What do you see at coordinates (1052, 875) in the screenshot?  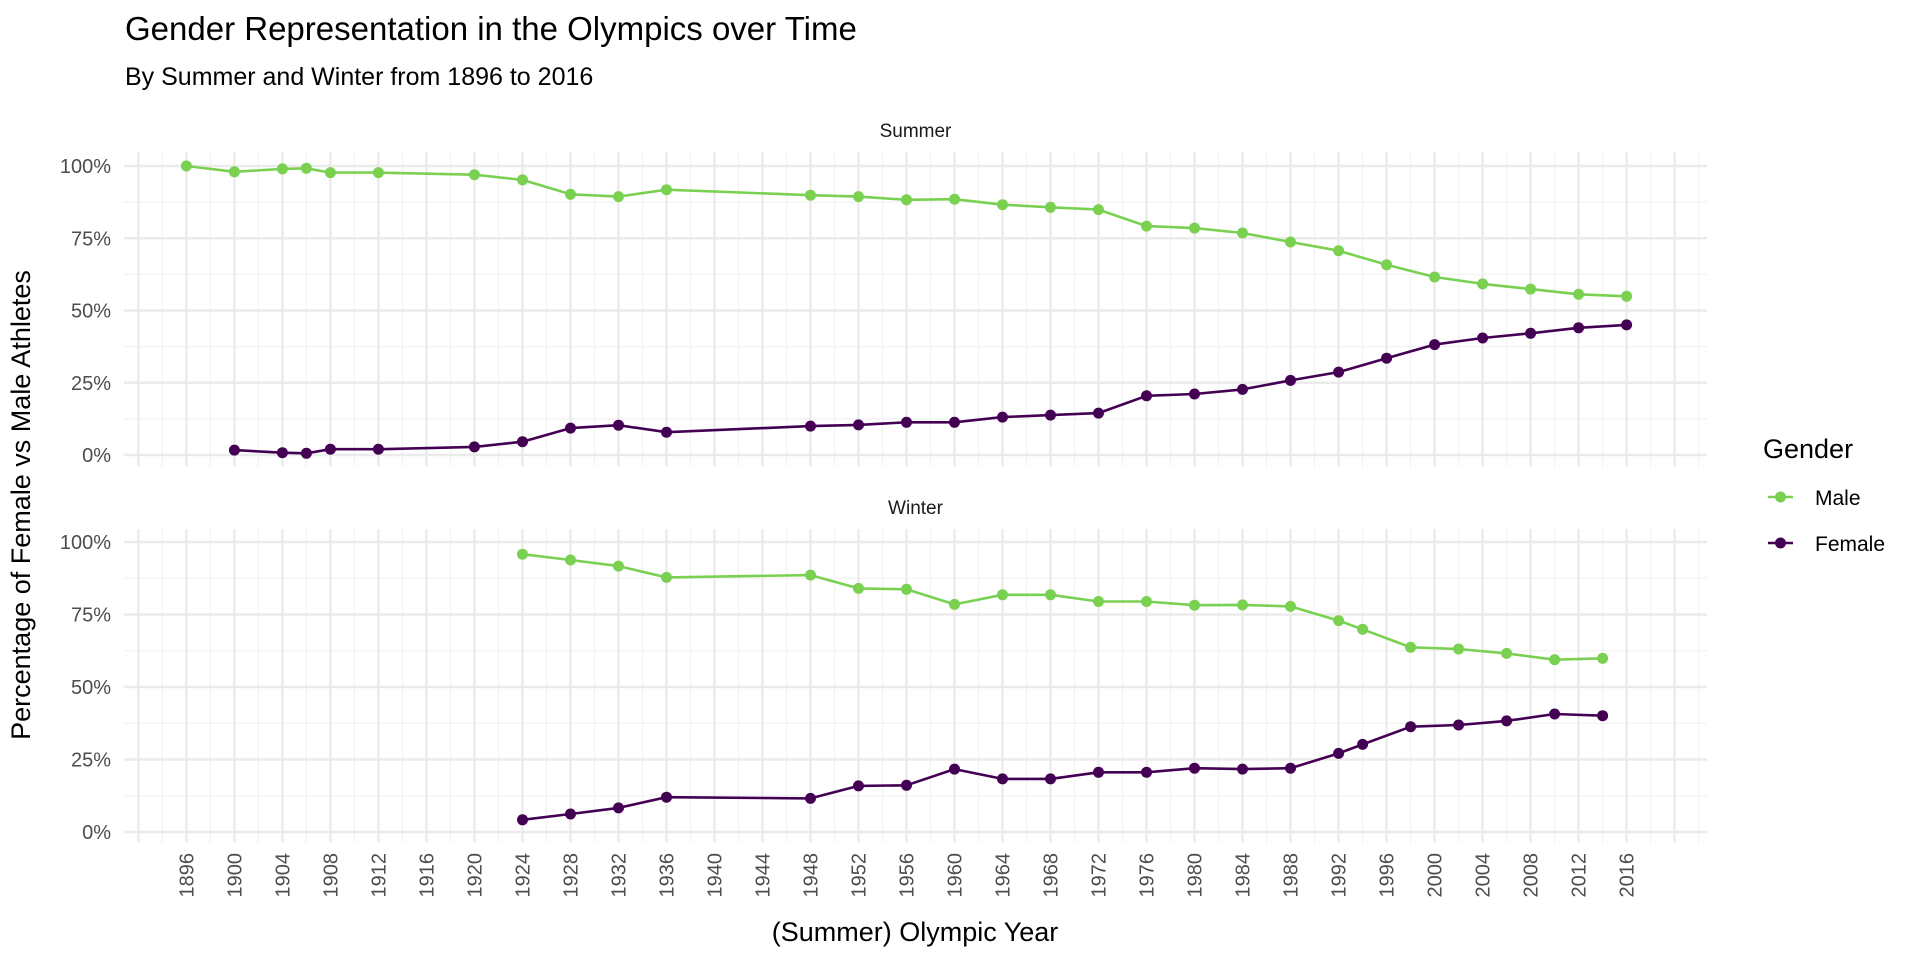 I see `x-tick-label: 1968` at bounding box center [1052, 875].